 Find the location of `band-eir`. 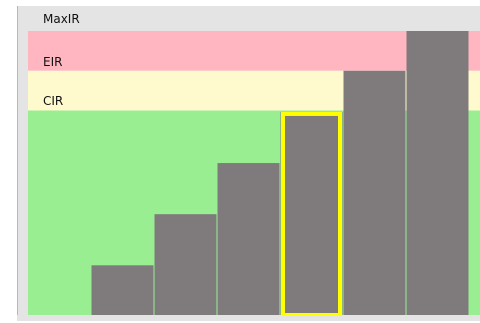

band-eir is located at coordinates (254, 51).